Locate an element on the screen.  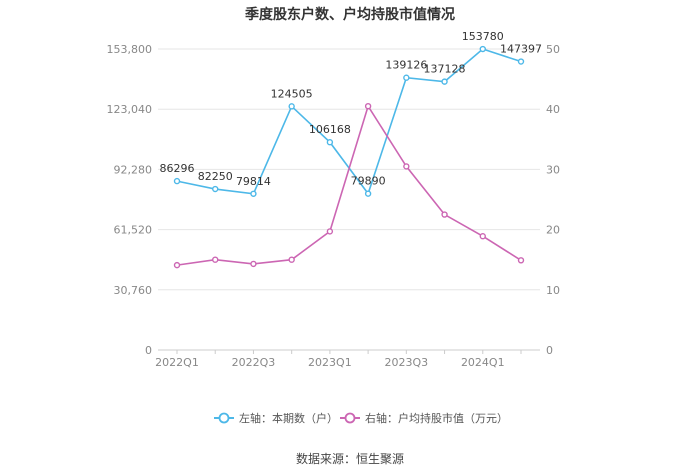
data-label: 153780 is located at coordinates (483, 36).